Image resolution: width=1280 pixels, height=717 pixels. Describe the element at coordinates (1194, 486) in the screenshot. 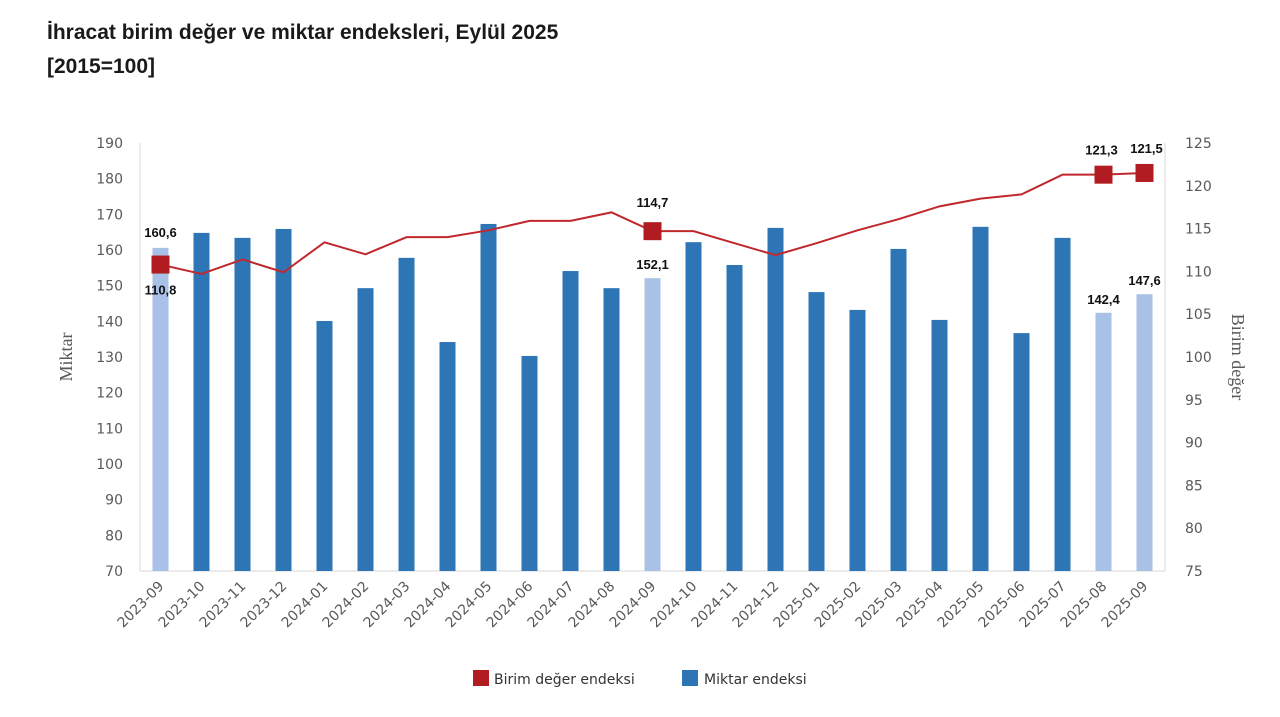

I see `right-tick-label: 85` at that location.